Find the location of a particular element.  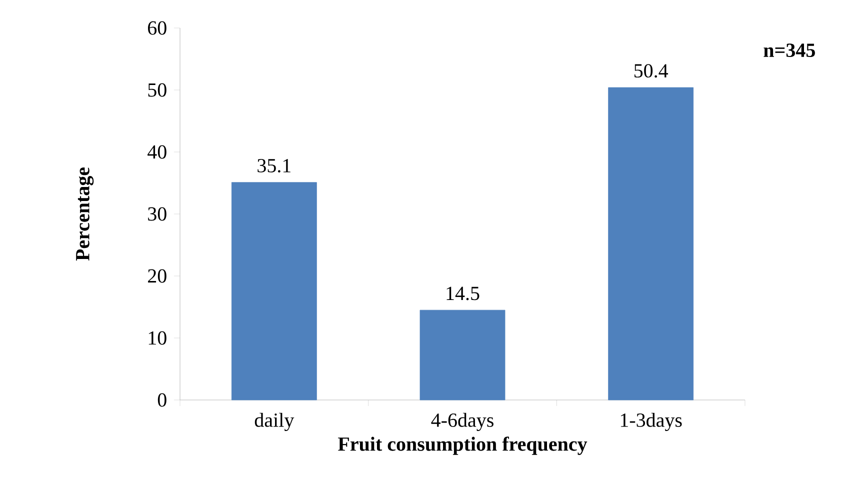

y-tick-label: 30 is located at coordinates (157, 214).